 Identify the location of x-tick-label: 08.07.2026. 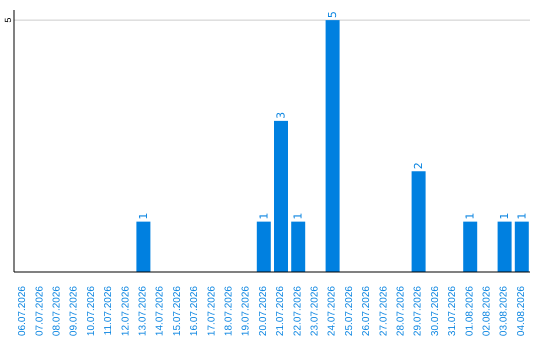
(57, 311).